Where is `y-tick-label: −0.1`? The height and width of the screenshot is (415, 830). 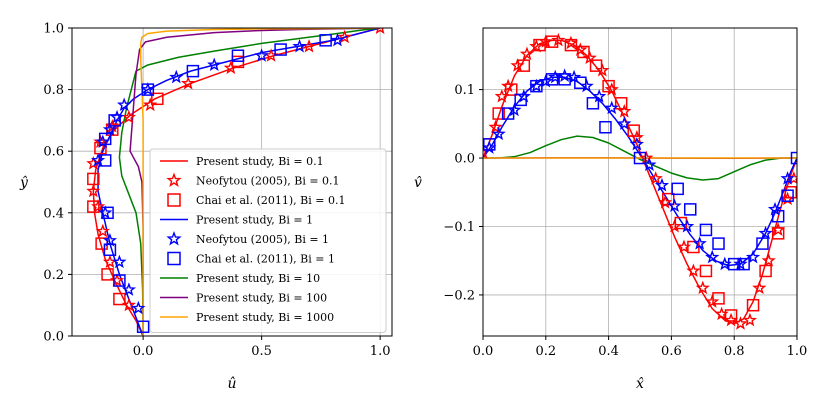 y-tick-label: −0.1 is located at coordinates (459, 227).